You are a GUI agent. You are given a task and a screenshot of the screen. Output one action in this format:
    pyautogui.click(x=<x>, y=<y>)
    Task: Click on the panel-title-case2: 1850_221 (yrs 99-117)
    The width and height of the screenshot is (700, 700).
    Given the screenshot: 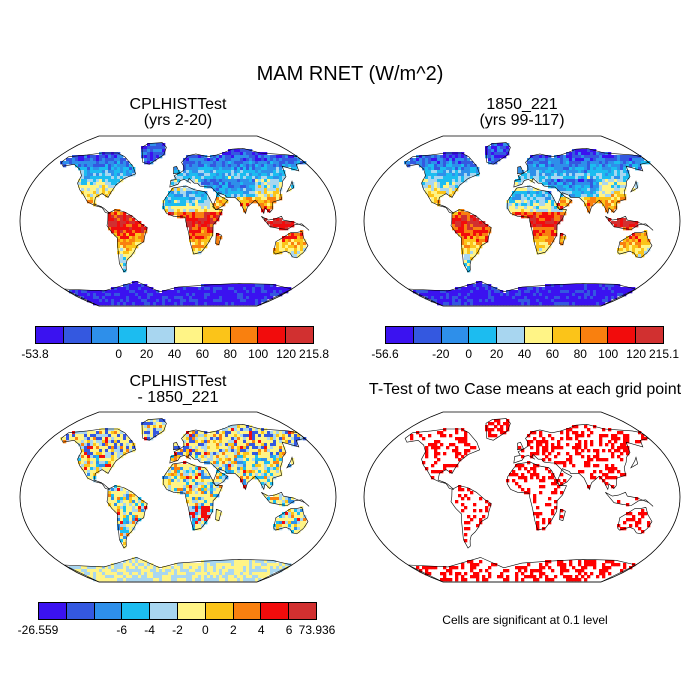 What is the action you would take?
    pyautogui.click(x=522, y=113)
    